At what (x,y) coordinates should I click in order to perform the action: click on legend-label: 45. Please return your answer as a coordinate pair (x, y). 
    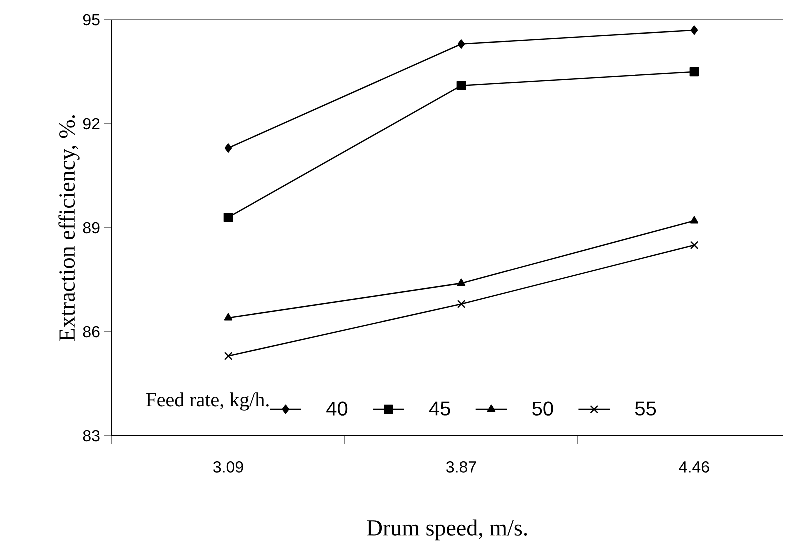
    Looking at the image, I should click on (439, 409).